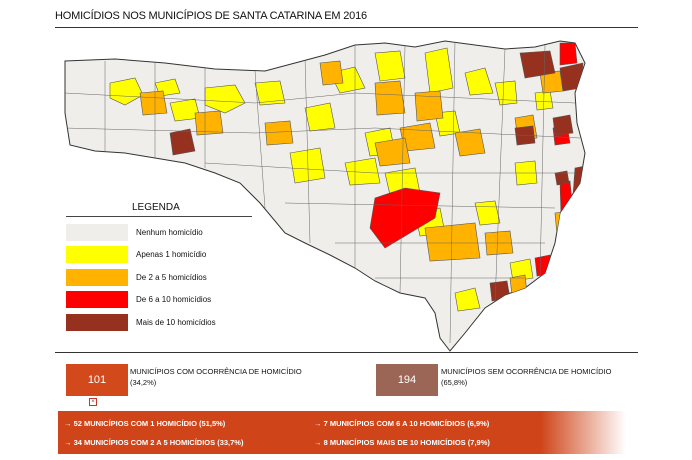 This screenshot has width=692, height=460. Describe the element at coordinates (174, 300) in the screenshot. I see `legend-label: De 6 a 10 homicídios` at that location.